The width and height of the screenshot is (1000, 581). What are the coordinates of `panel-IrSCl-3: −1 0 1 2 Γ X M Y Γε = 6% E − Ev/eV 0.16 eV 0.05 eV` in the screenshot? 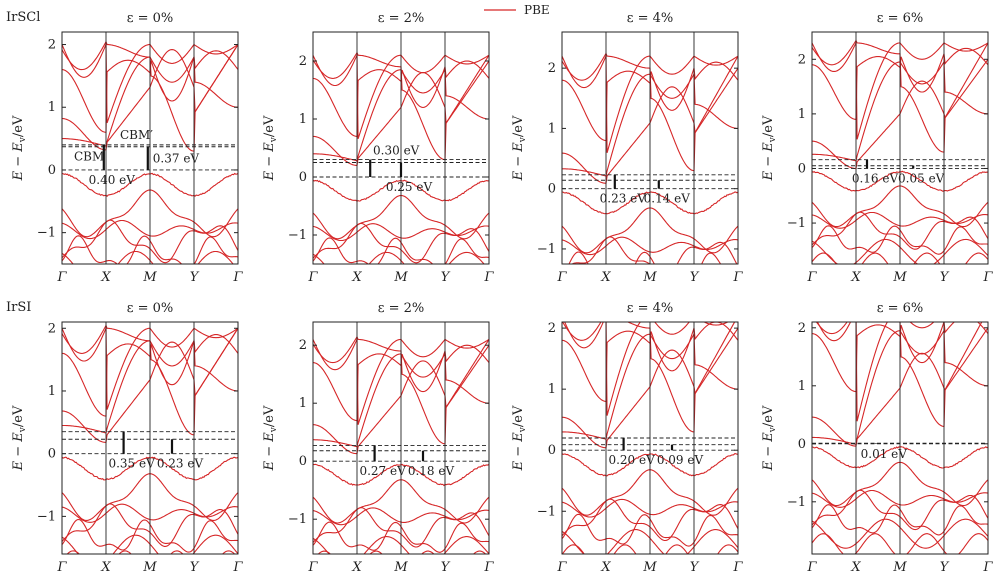 It's located at (877, 148).